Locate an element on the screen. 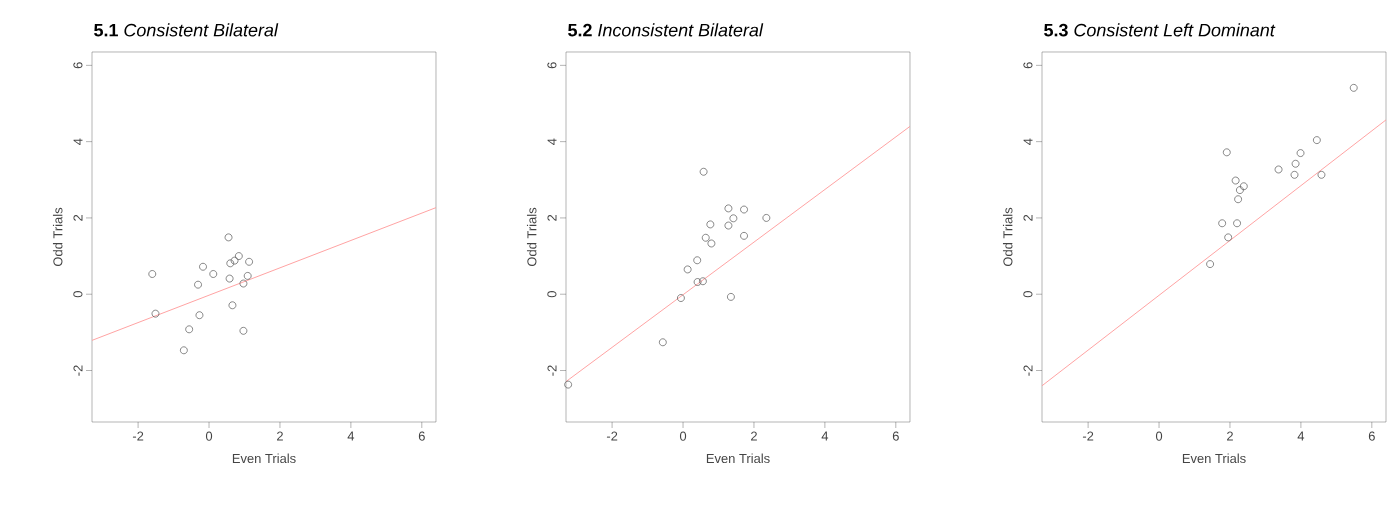 The height and width of the screenshot is (507, 1400). chart-title: 5.2 Inconsistent Bilateral is located at coordinates (666, 30).